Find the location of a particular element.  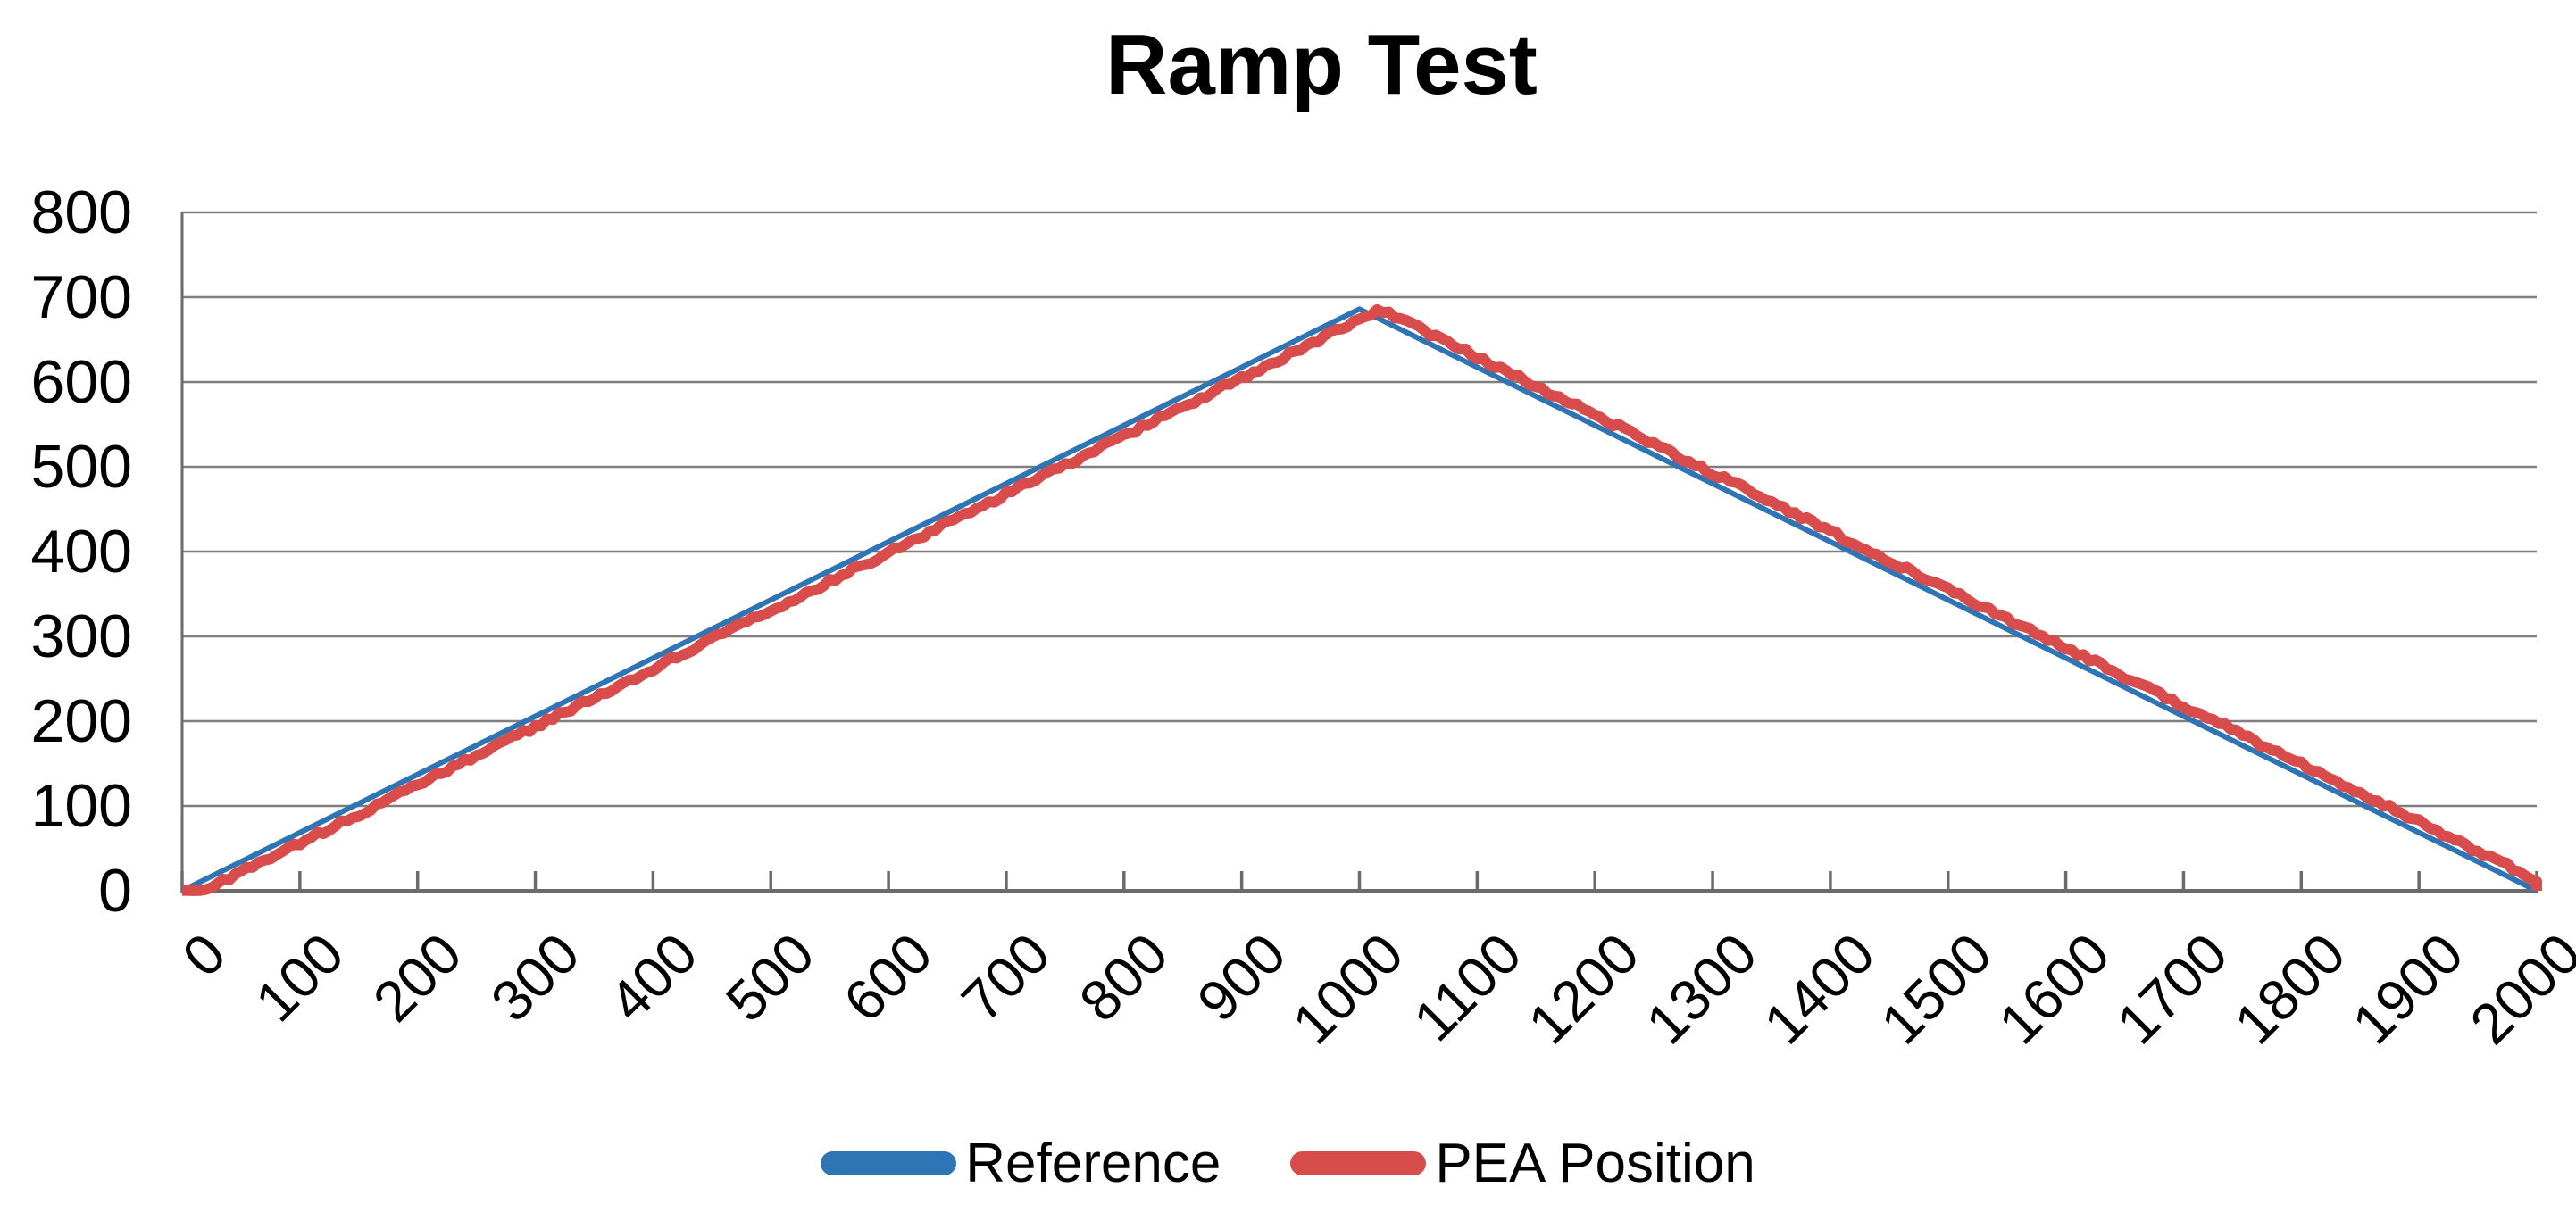

chart-title: Ramp Test is located at coordinates (1321, 64).